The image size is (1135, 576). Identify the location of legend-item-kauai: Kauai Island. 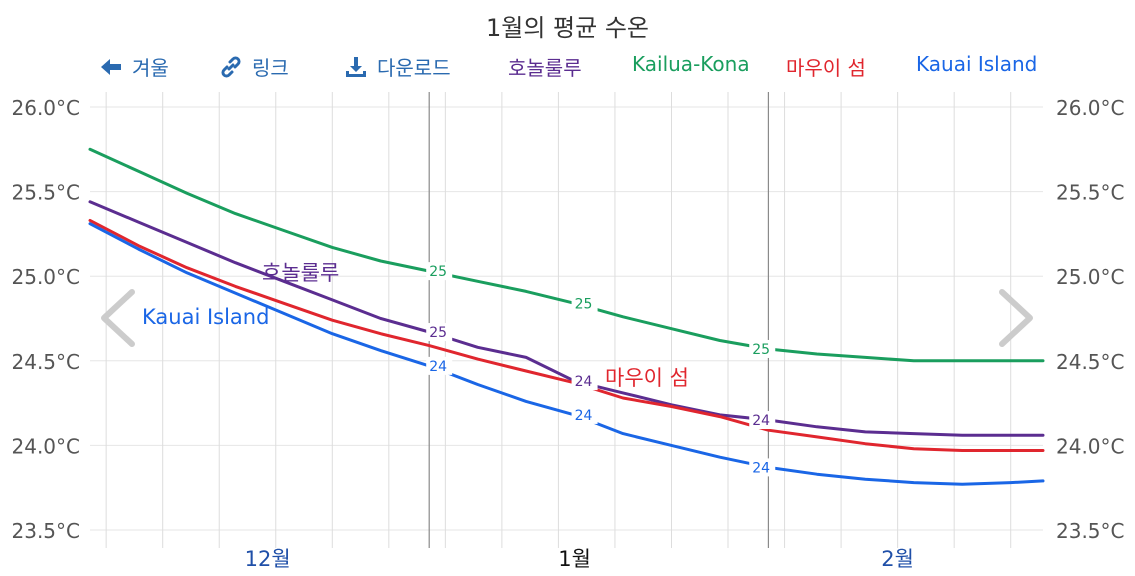
(976, 64).